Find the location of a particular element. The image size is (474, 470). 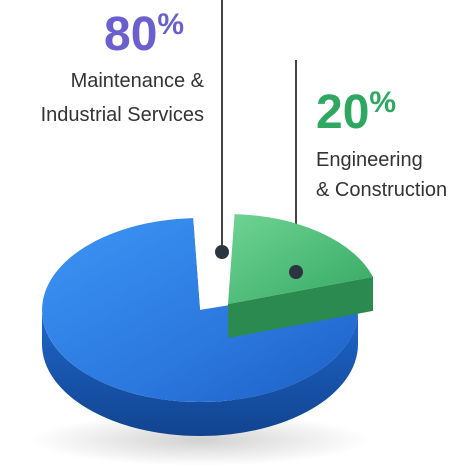

slice-label-maintenance-line2: Industrial Services is located at coordinates (122, 115).